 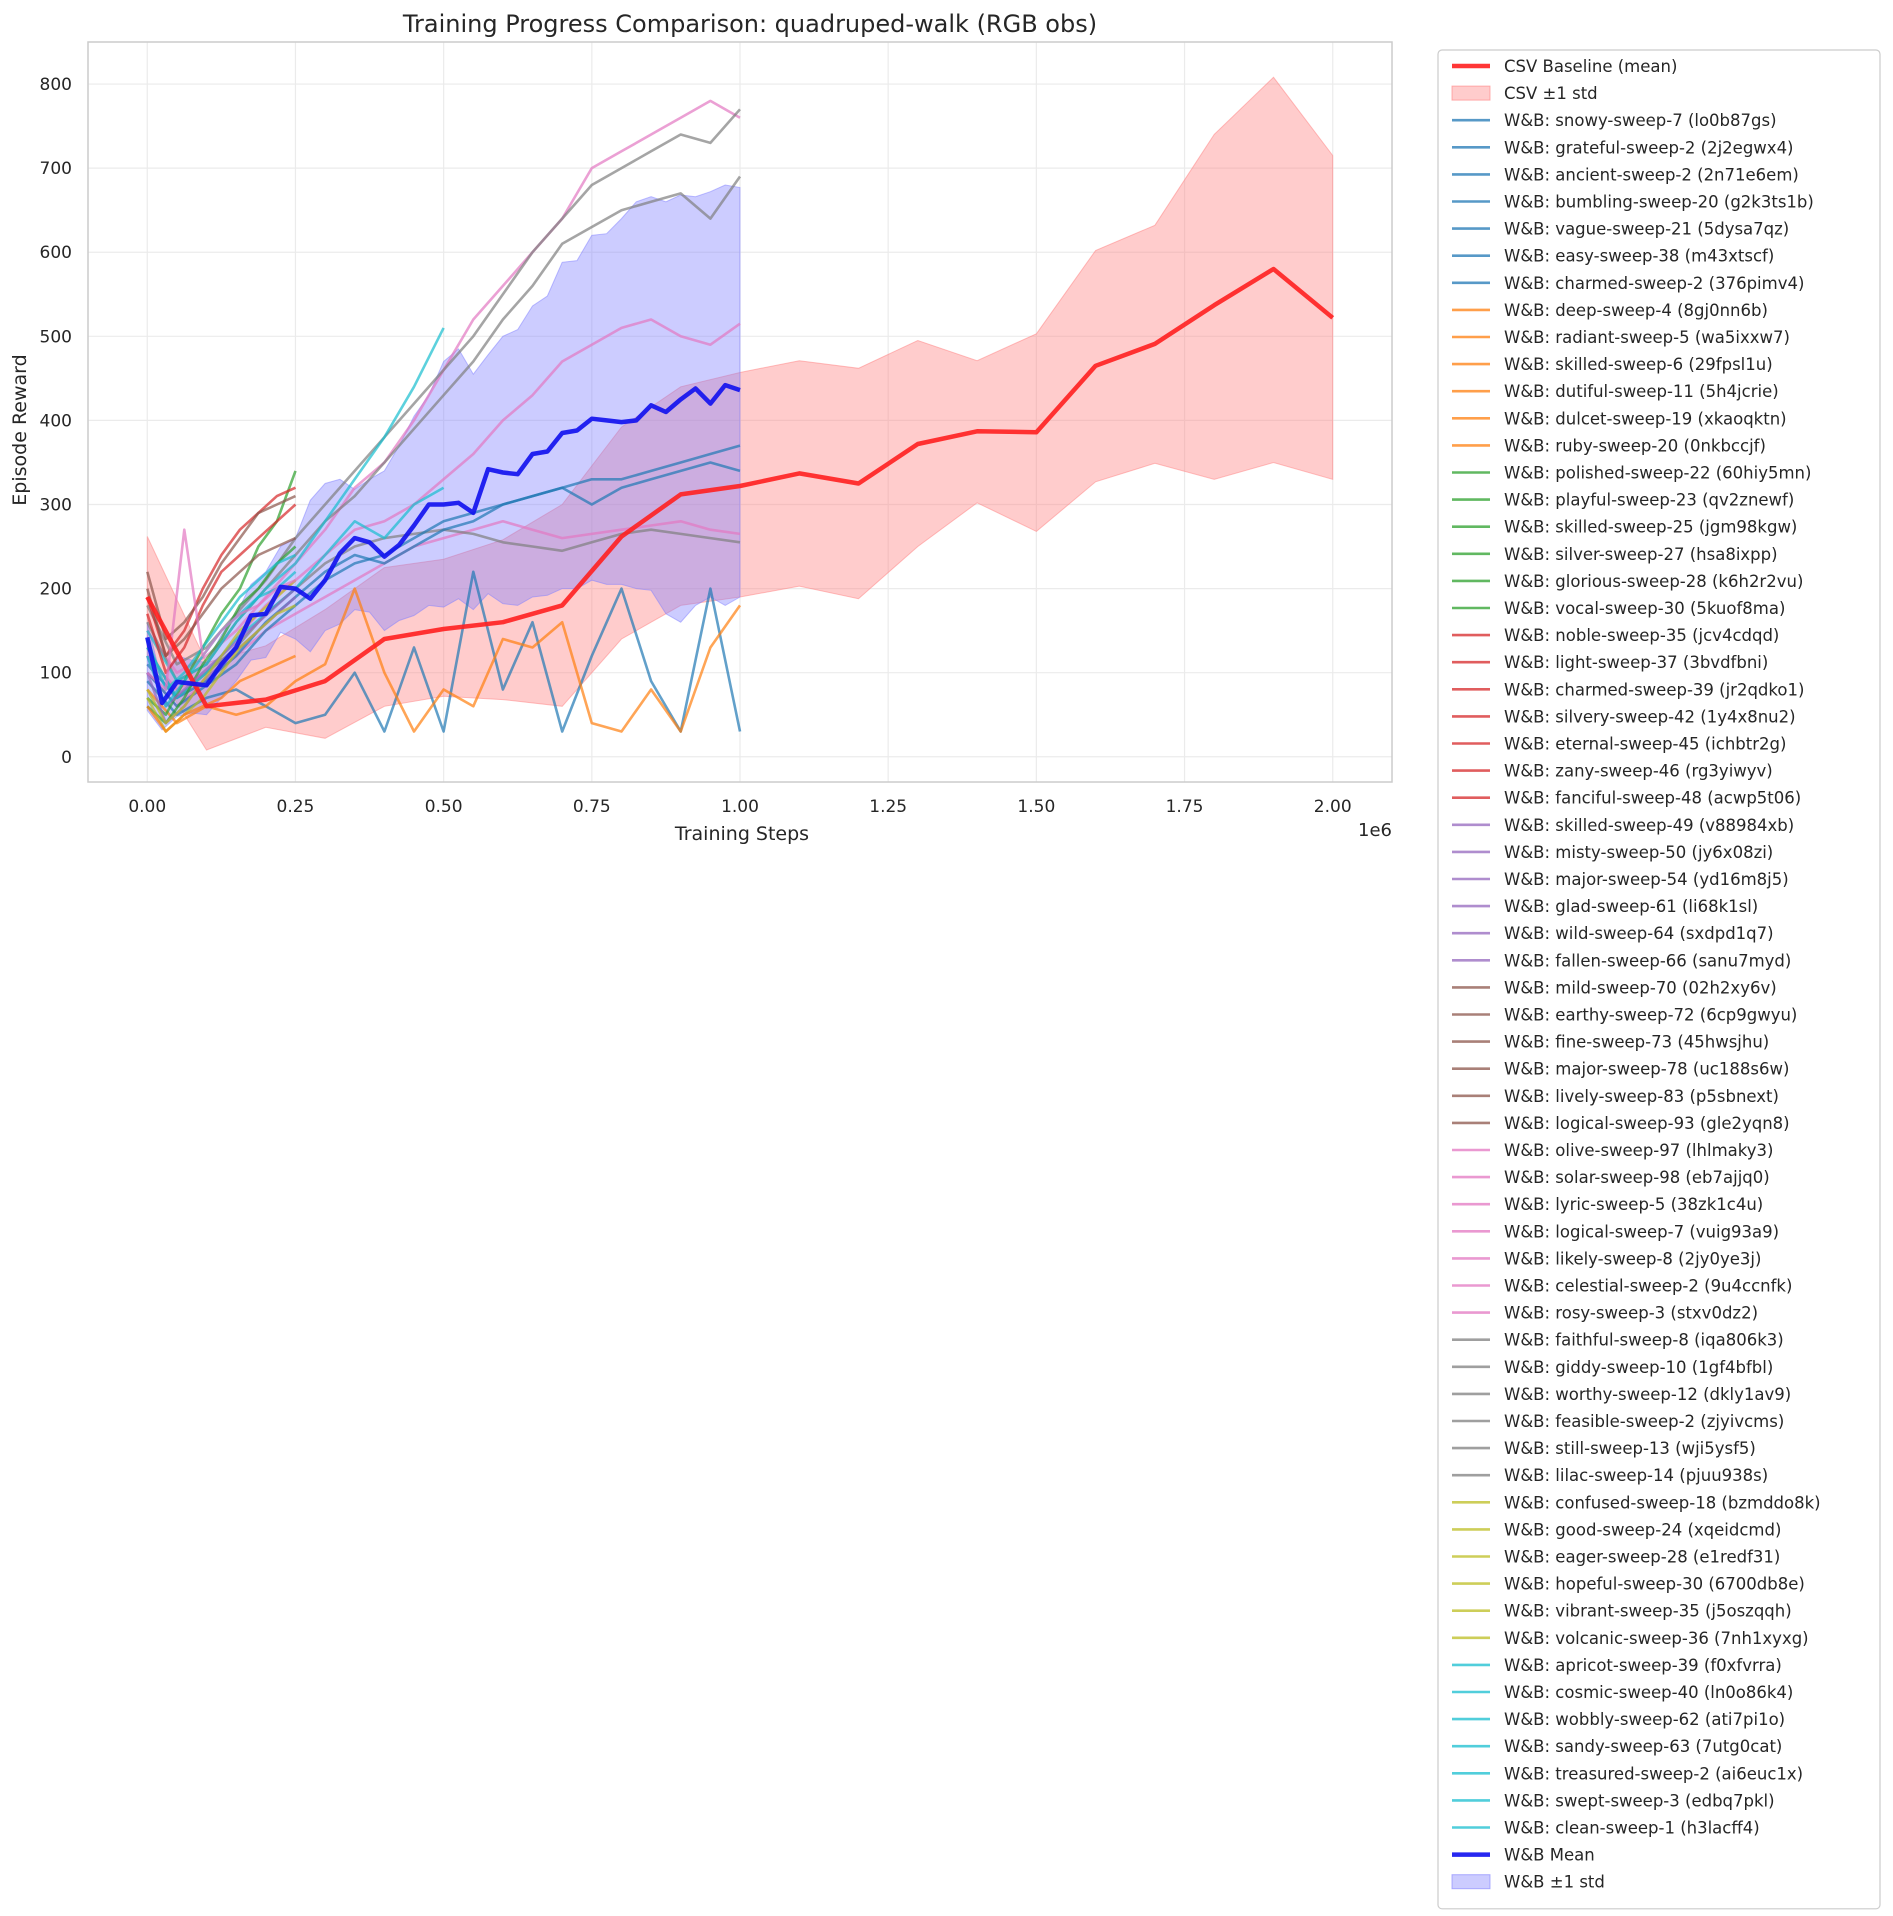 What do you see at coordinates (1636, 1042) in the screenshot?
I see `legend-label: W&B: fine-sweep-73 (45hwsjhu)` at bounding box center [1636, 1042].